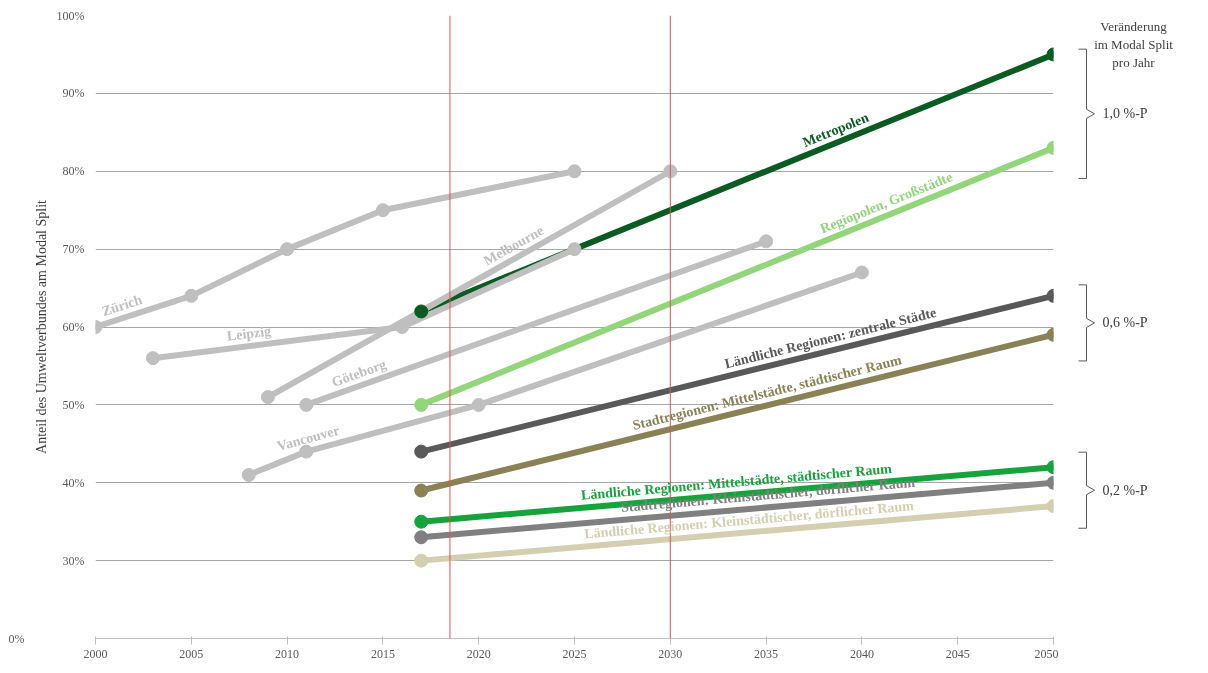 This screenshot has width=1208, height=673. Describe the element at coordinates (308, 438) in the screenshot. I see `text: Vancouver` at that location.